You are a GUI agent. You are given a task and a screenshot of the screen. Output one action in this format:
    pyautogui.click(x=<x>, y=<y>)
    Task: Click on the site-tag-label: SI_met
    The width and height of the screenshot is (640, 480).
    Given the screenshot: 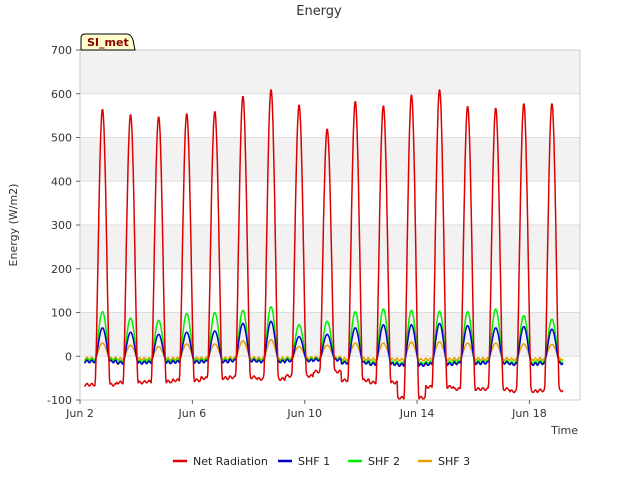 What is the action you would take?
    pyautogui.click(x=108, y=42)
    